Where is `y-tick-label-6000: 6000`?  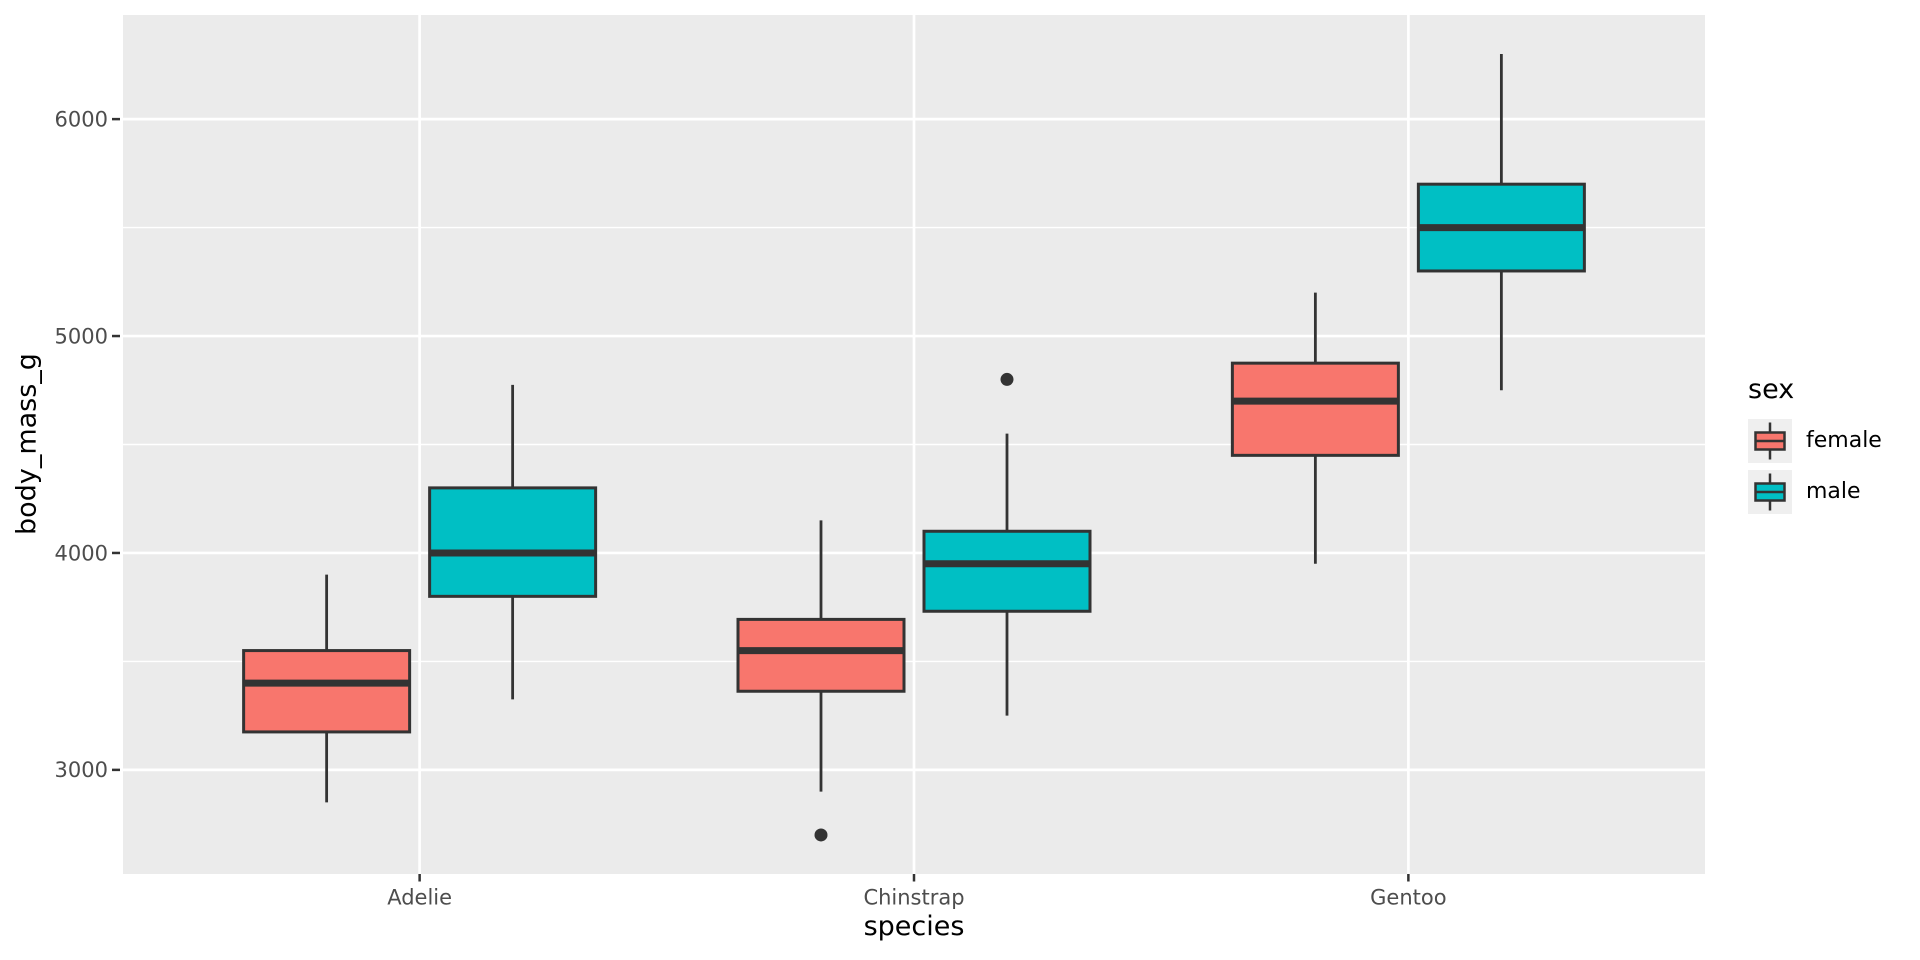
y-tick-label-6000: 6000 is located at coordinates (81, 119).